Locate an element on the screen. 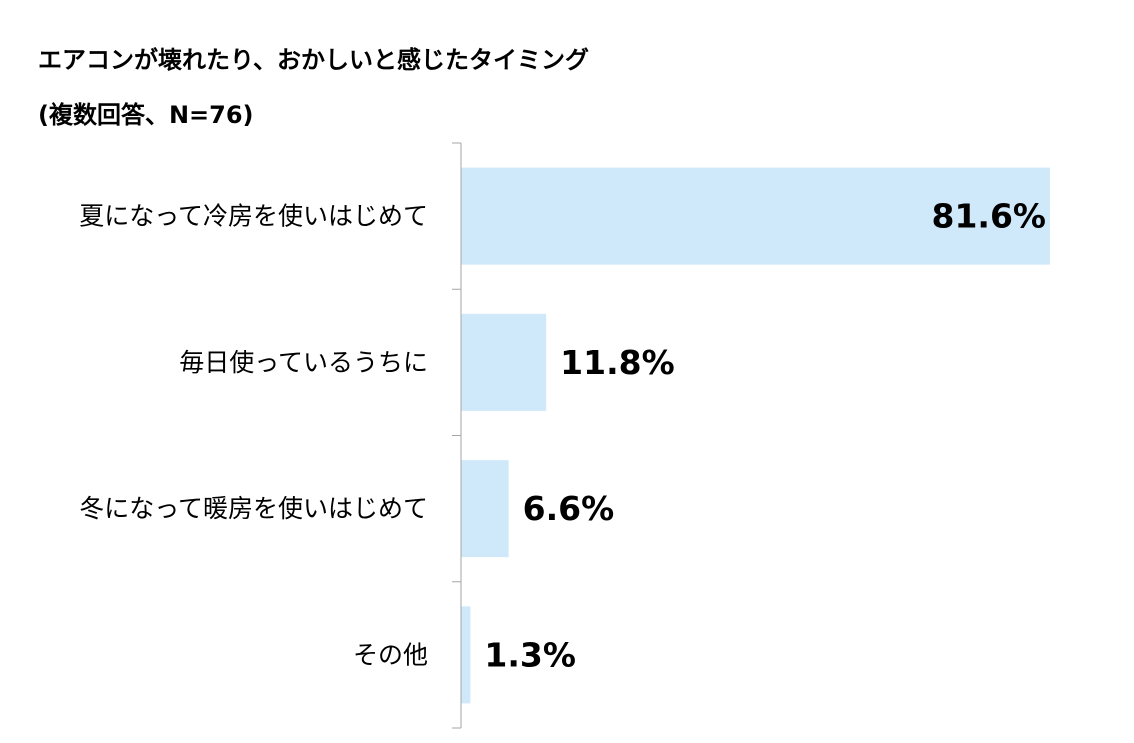 The width and height of the screenshot is (1134, 743). category-label: 毎日使っているうちに is located at coordinates (303, 362).